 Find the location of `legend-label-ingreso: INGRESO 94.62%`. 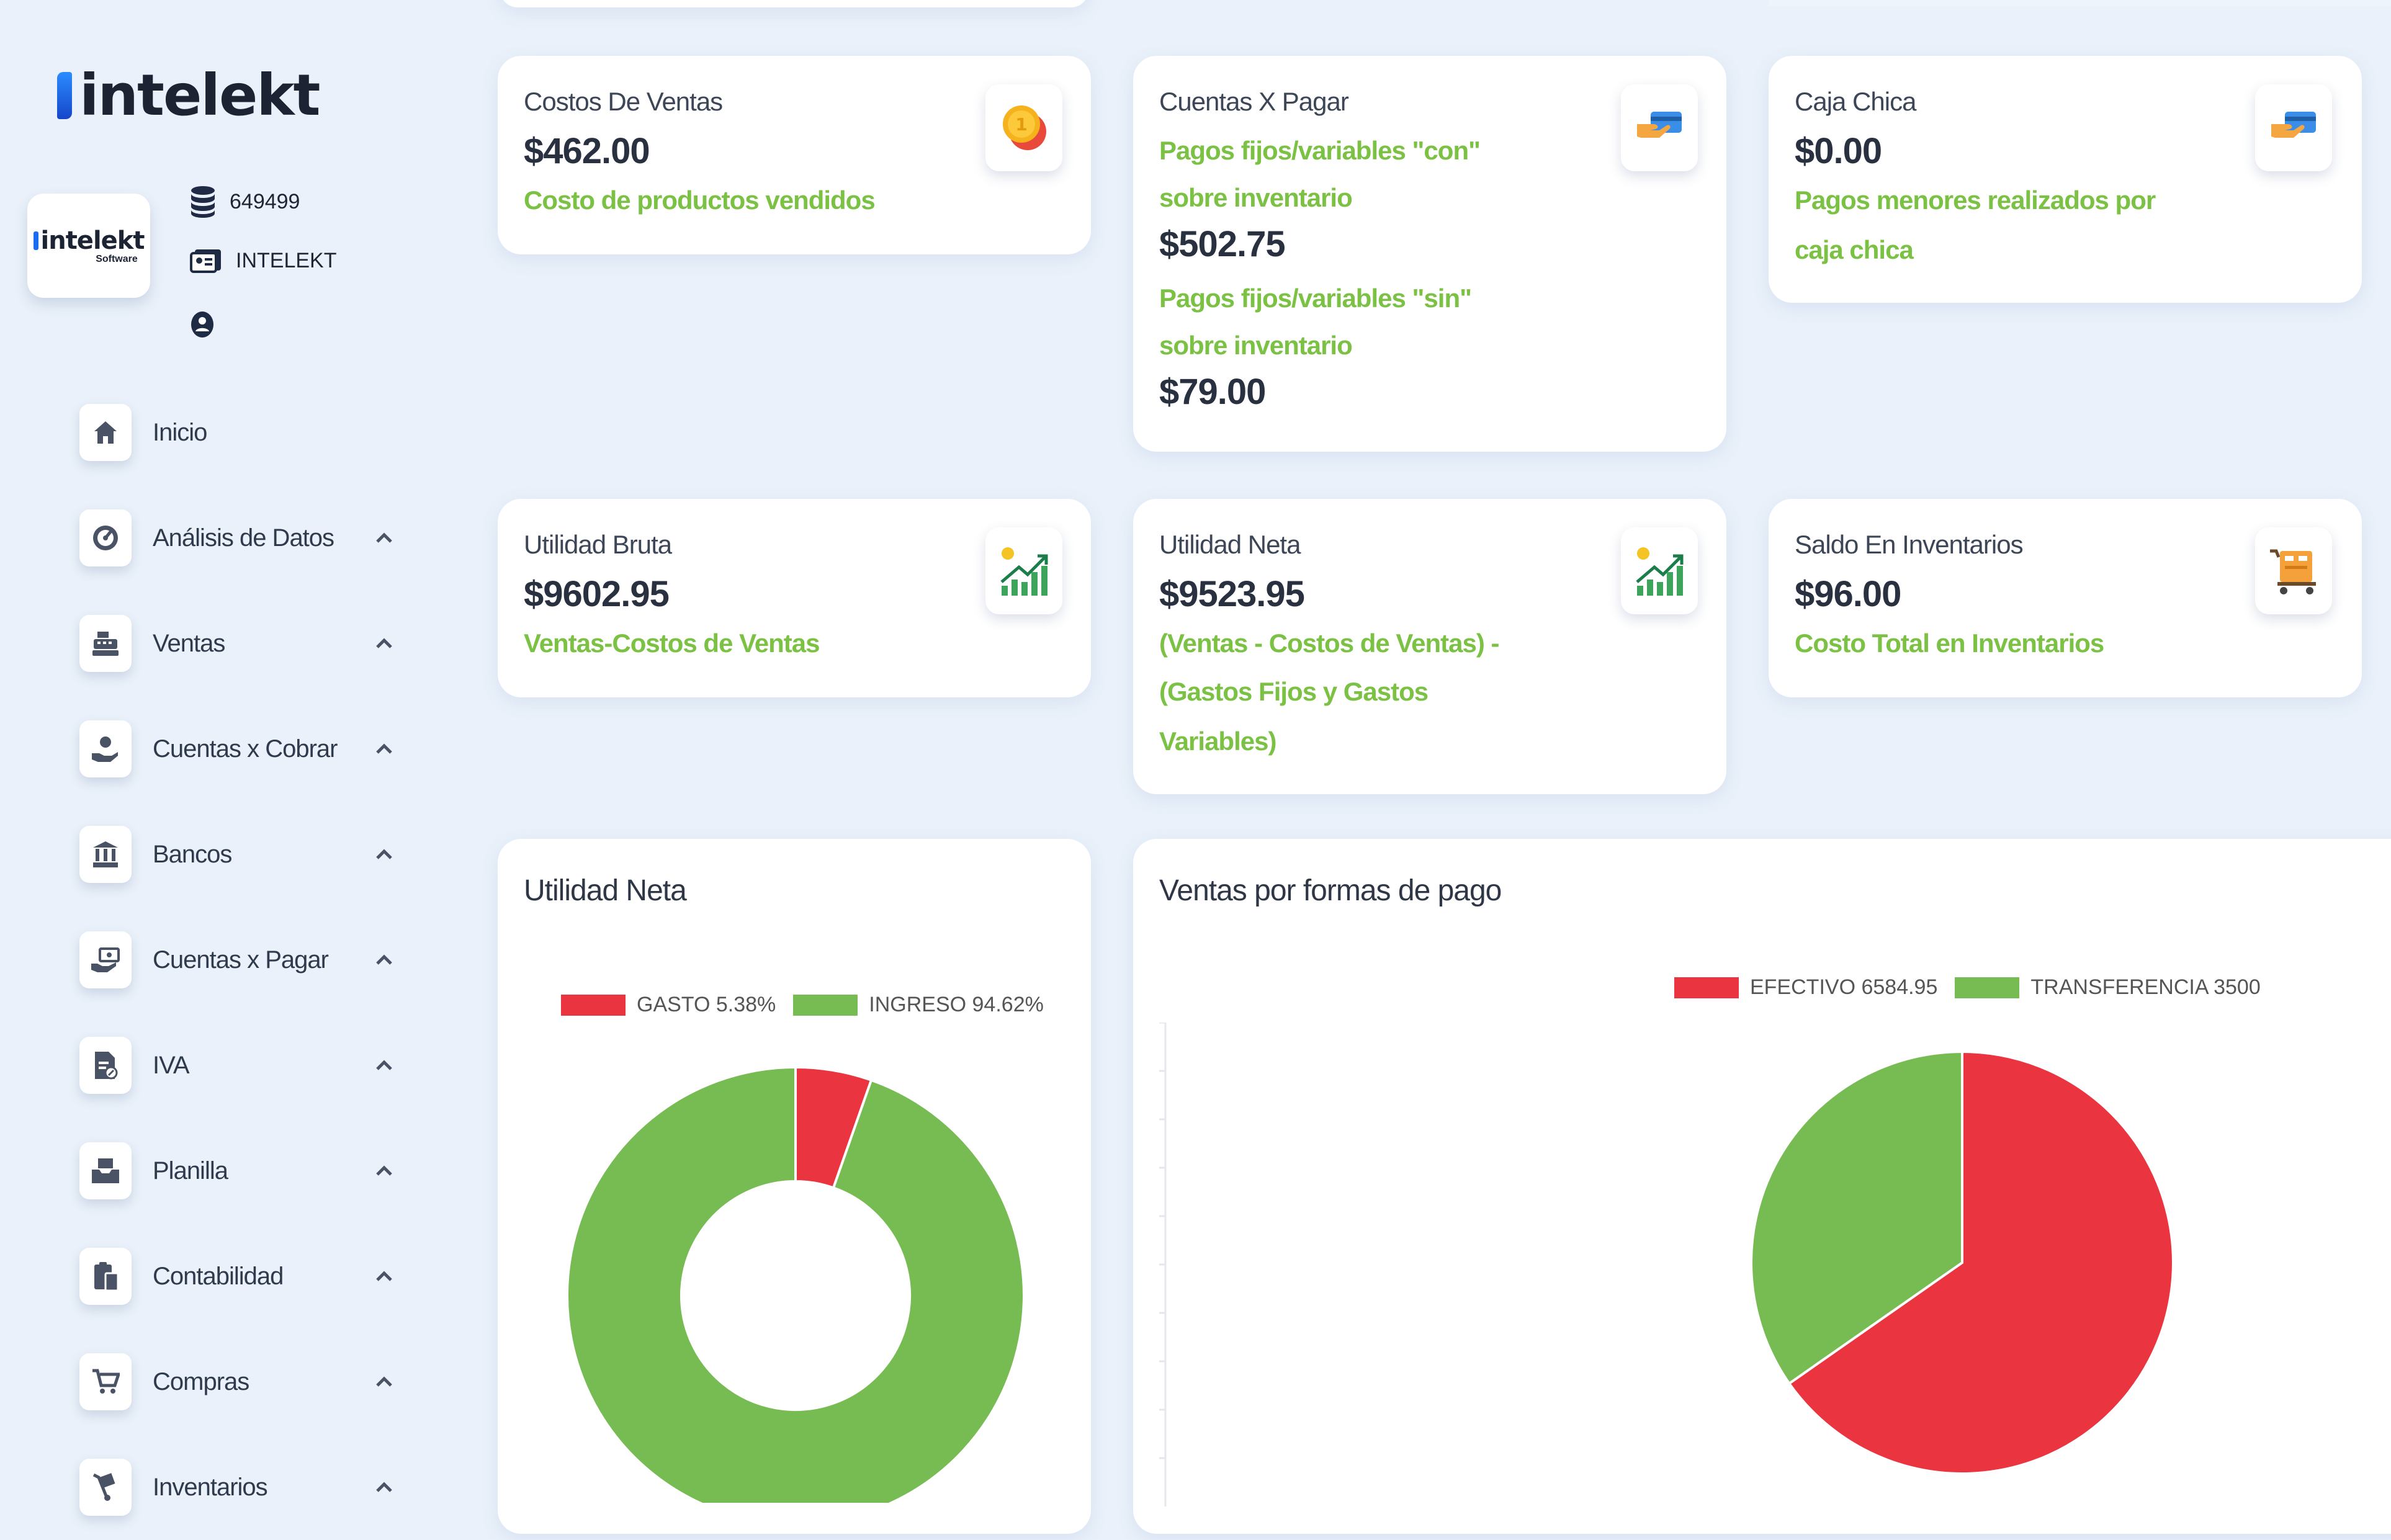

legend-label-ingreso: INGRESO 94.62% is located at coordinates (957, 1004).